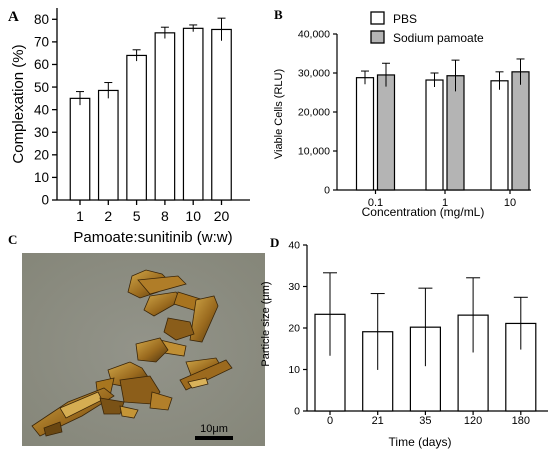  Describe the element at coordinates (314, 113) in the screenshot. I see `chart-b-y-tick-label-2: 20,000` at that location.